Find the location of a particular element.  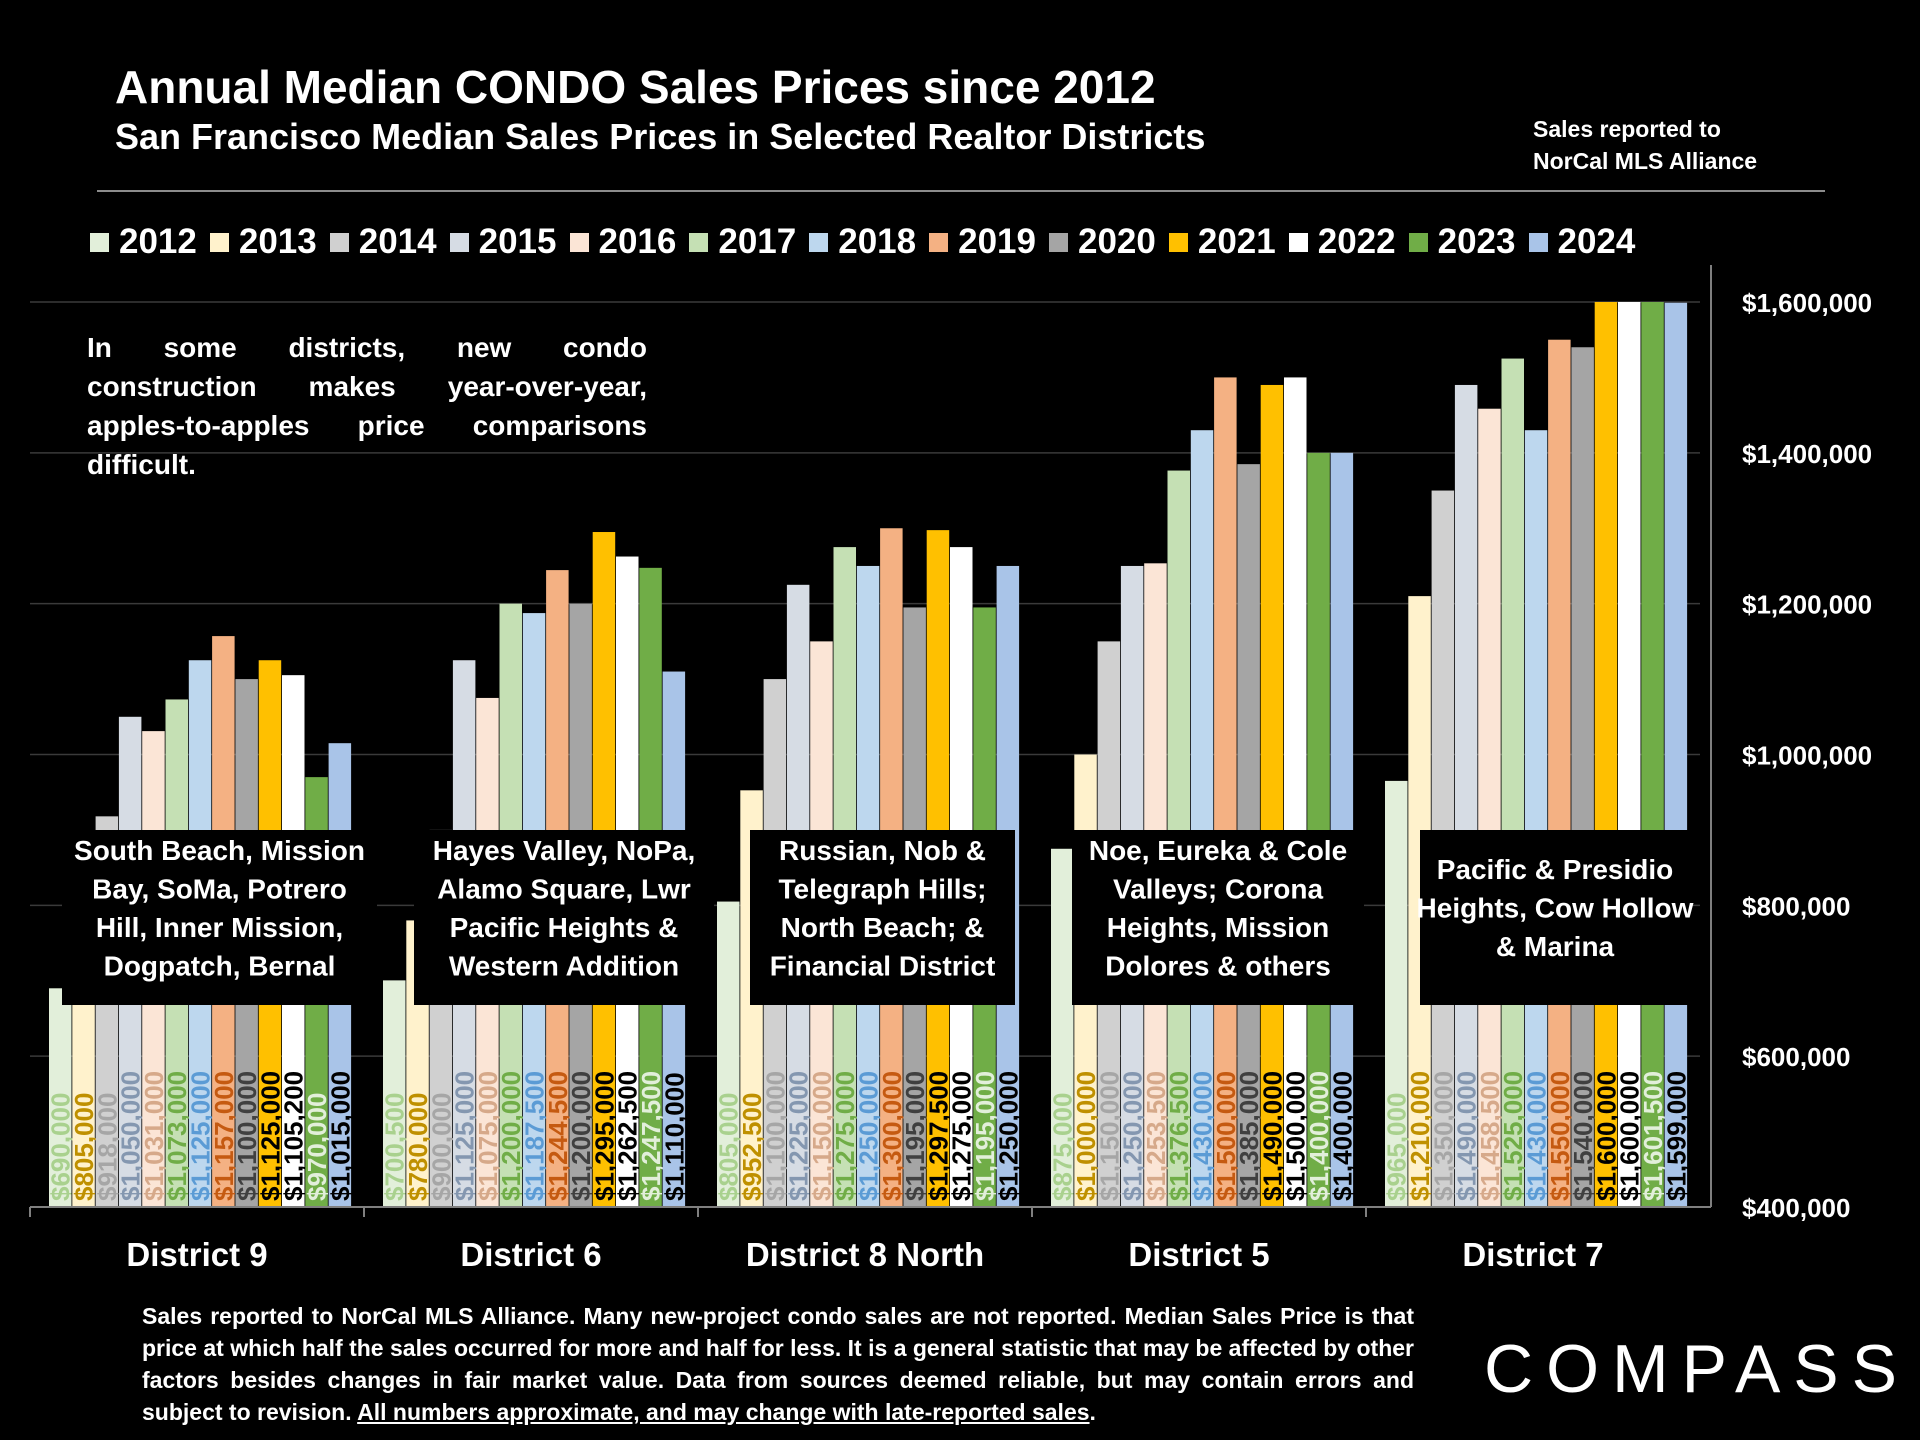

legend-label: 2012 is located at coordinates (158, 241).